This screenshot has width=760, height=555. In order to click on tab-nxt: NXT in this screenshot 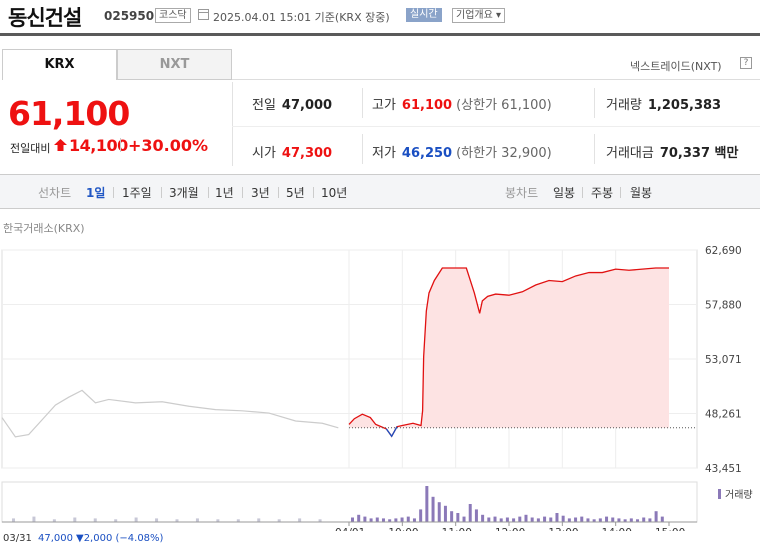, I will do `click(174, 64)`.